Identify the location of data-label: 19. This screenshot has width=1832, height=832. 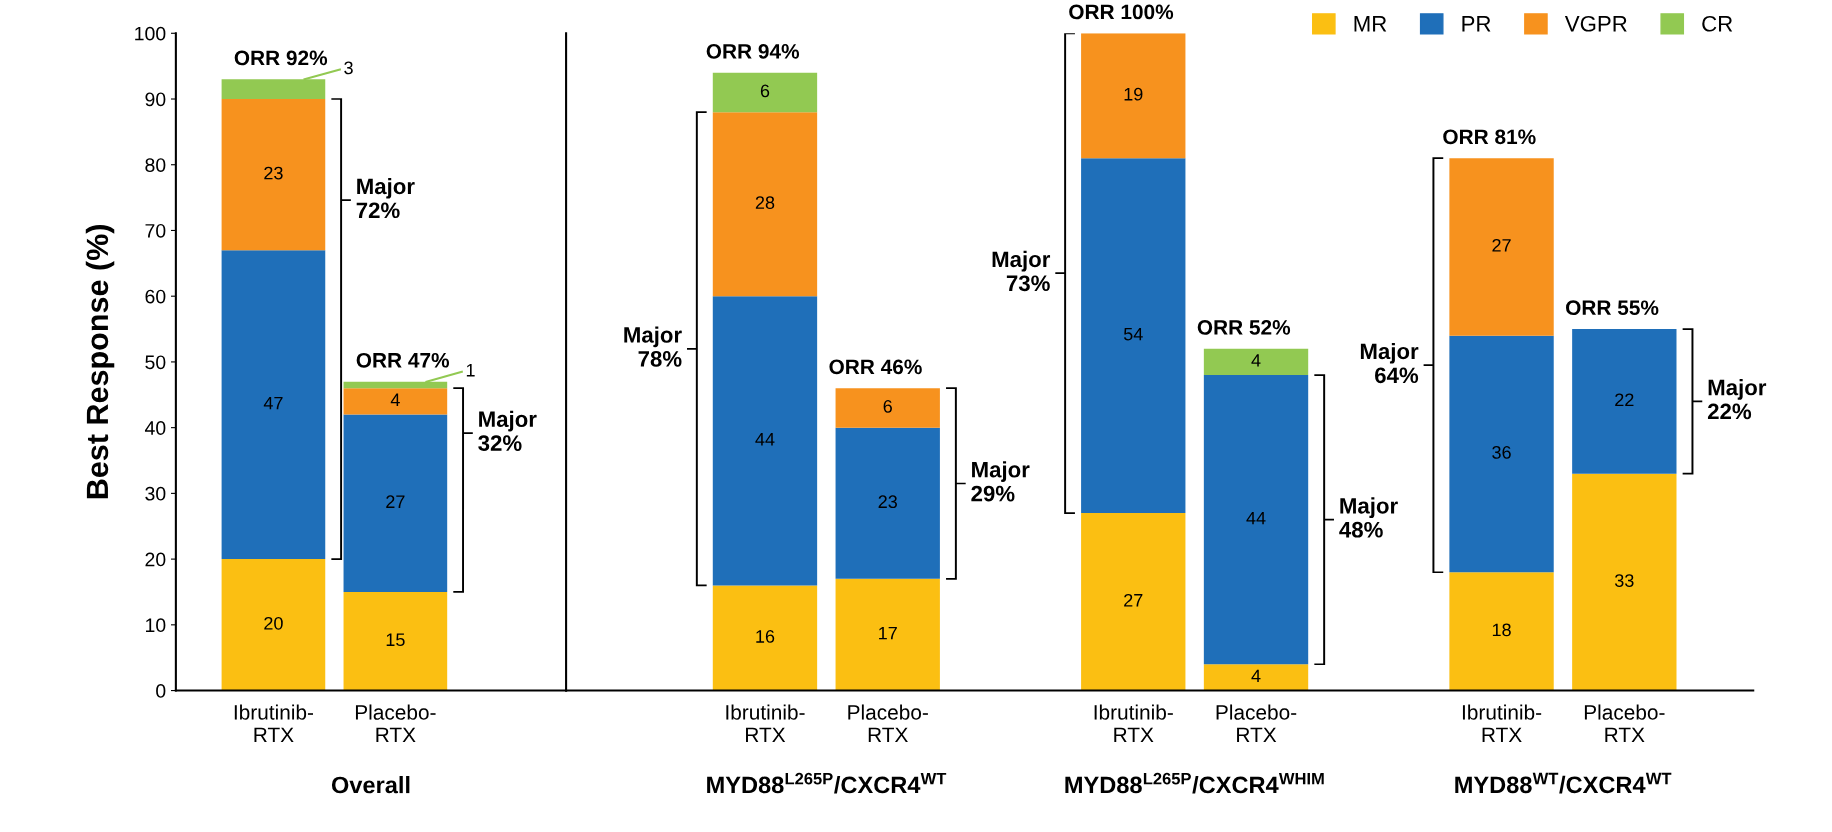
(1133, 94).